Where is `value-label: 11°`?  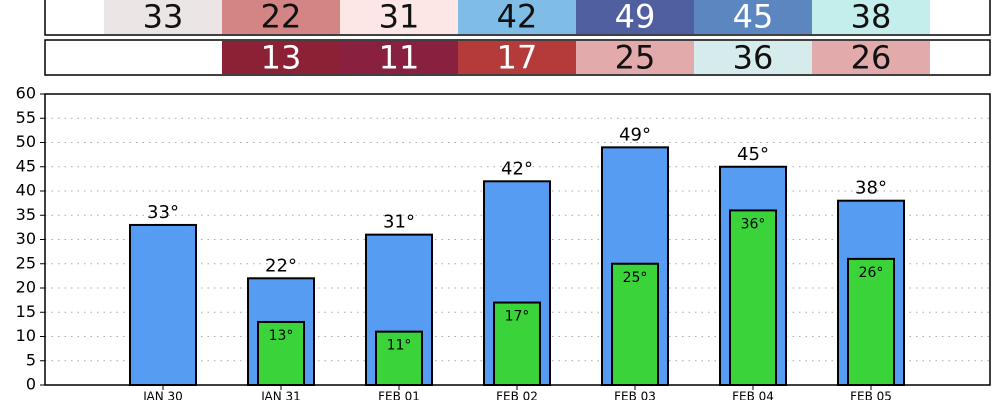
value-label: 11° is located at coordinates (399, 346).